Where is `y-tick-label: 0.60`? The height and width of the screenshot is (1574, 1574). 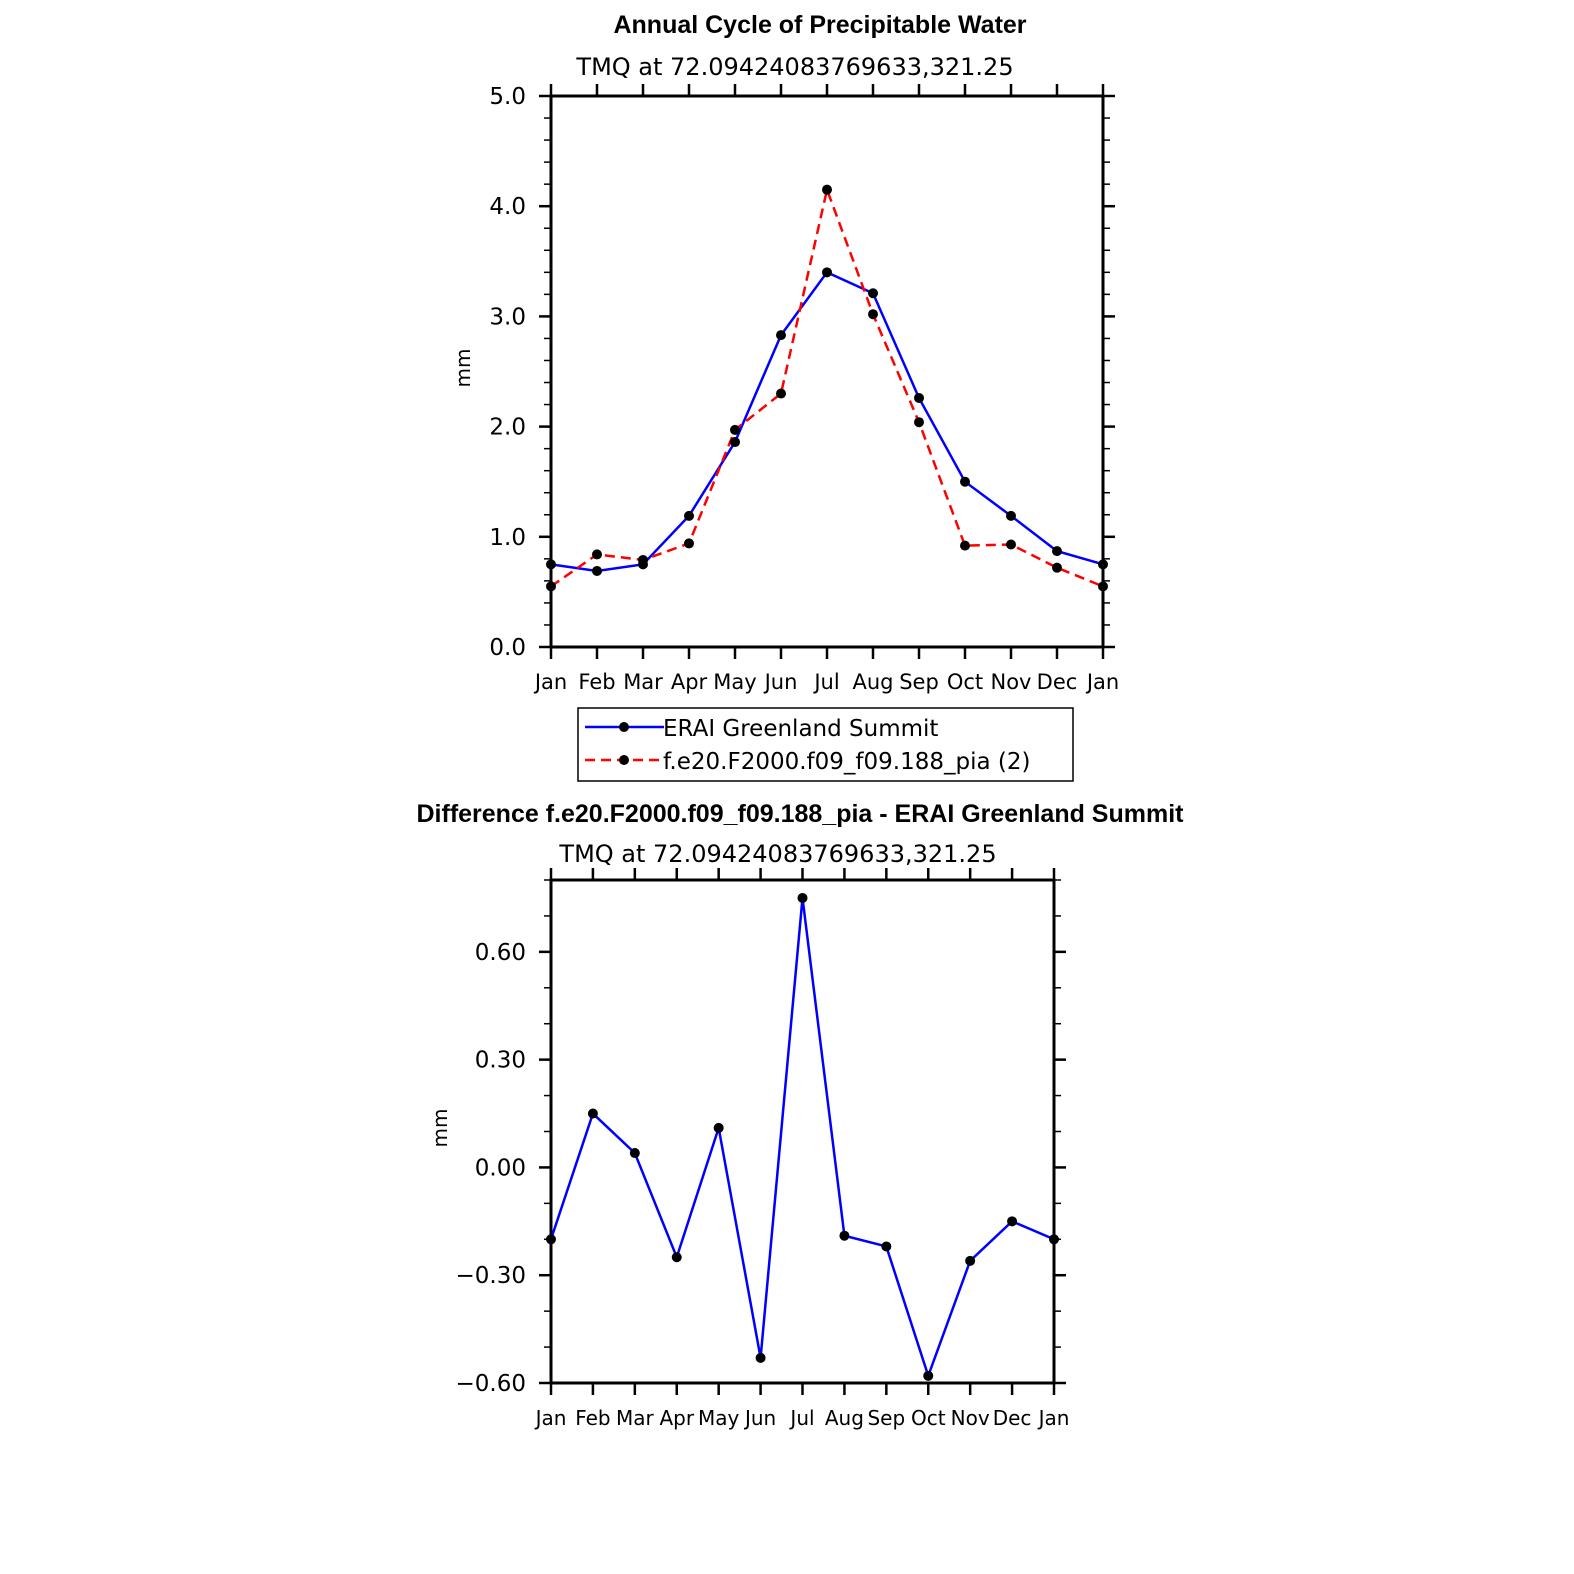 y-tick-label: 0.60 is located at coordinates (500, 953).